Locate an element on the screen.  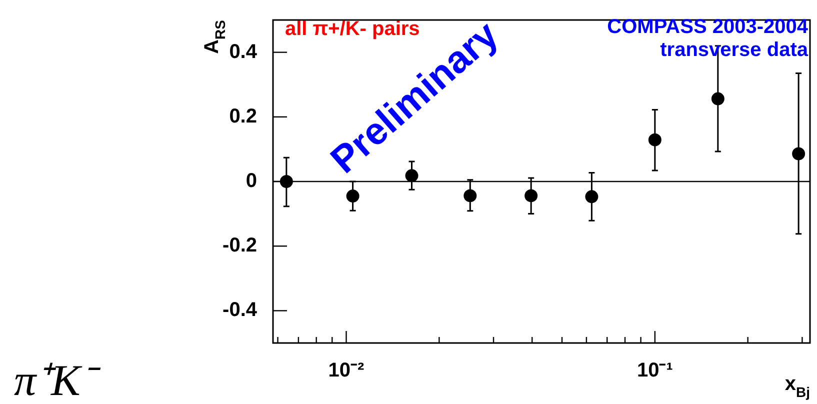
y-tick-label: -0.4 is located at coordinates (240, 310).